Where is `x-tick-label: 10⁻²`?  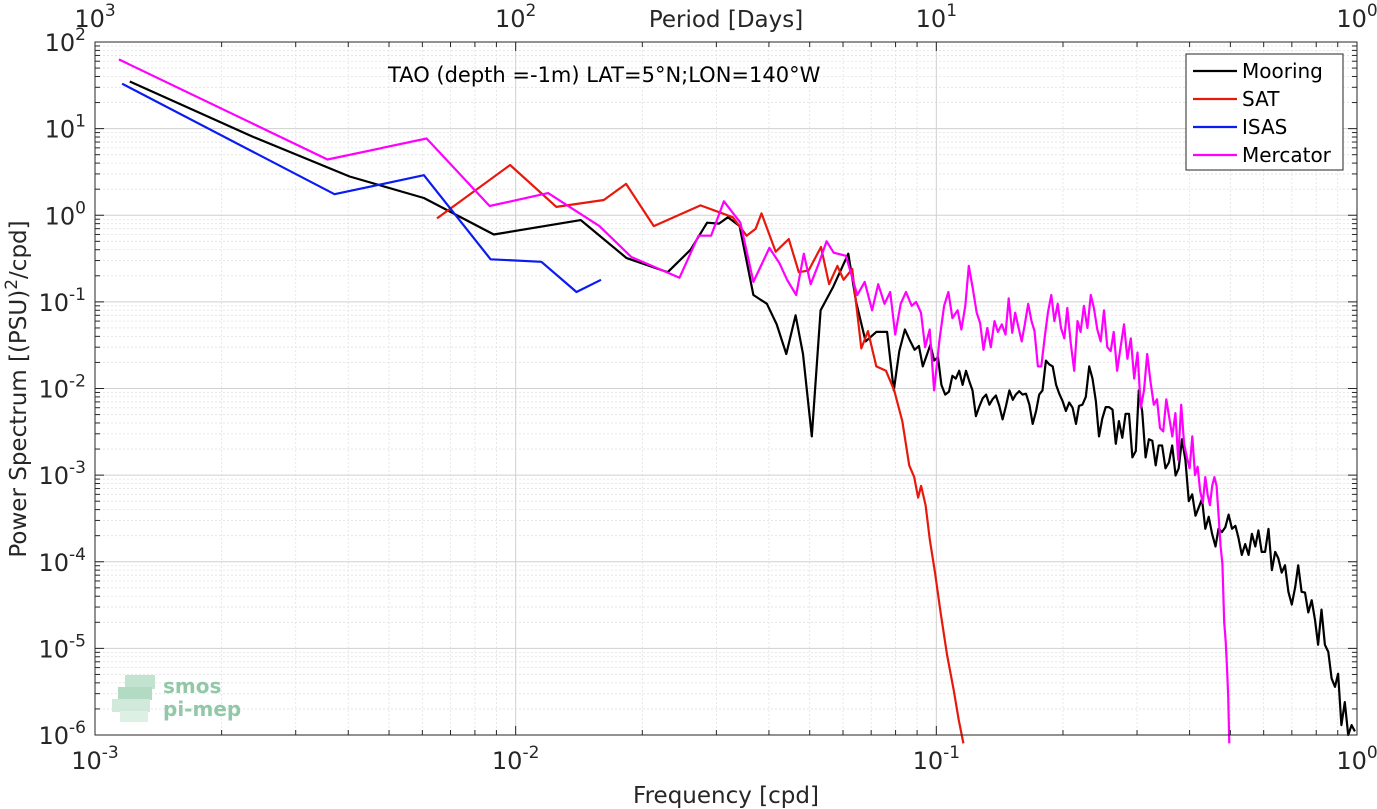 x-tick-label: 10⁻² is located at coordinates (516, 759).